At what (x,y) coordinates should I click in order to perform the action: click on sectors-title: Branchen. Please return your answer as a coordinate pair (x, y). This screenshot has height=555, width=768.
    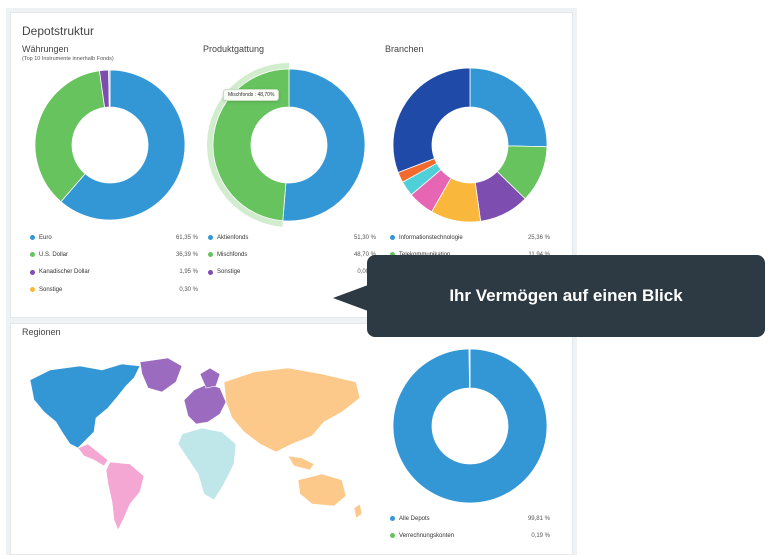
    Looking at the image, I should click on (404, 49).